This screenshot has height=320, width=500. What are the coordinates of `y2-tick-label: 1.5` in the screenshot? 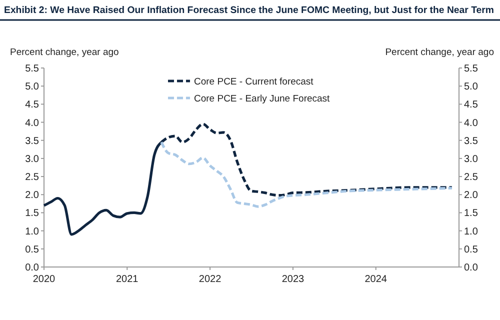 It's located at (471, 214).